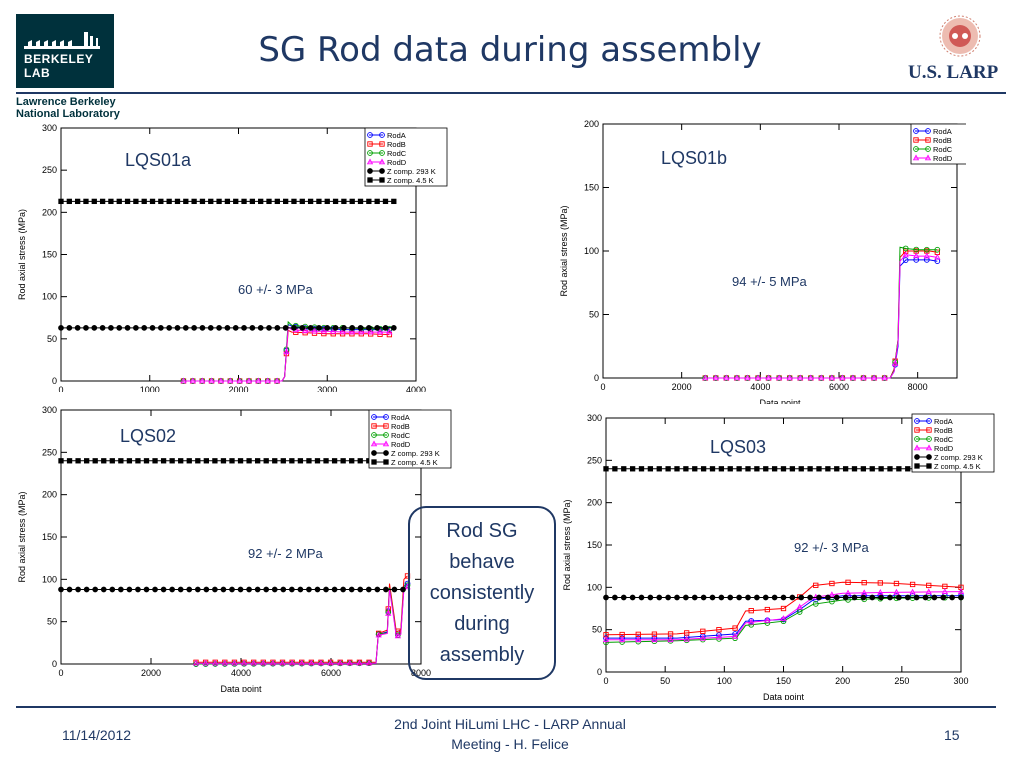 This screenshot has width=1024, height=768. I want to click on legend-label: RodC, so click(397, 153).